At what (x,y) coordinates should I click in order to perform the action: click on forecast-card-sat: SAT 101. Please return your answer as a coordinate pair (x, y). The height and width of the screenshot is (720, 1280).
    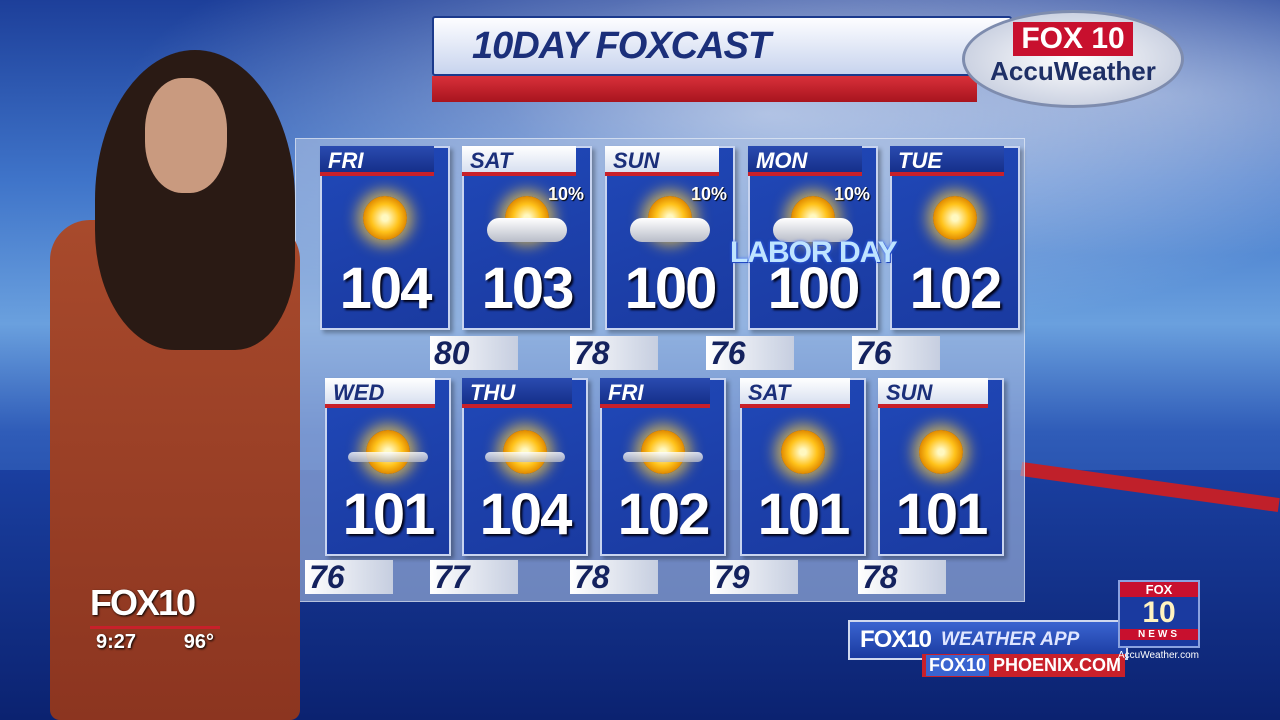
    Looking at the image, I should click on (803, 467).